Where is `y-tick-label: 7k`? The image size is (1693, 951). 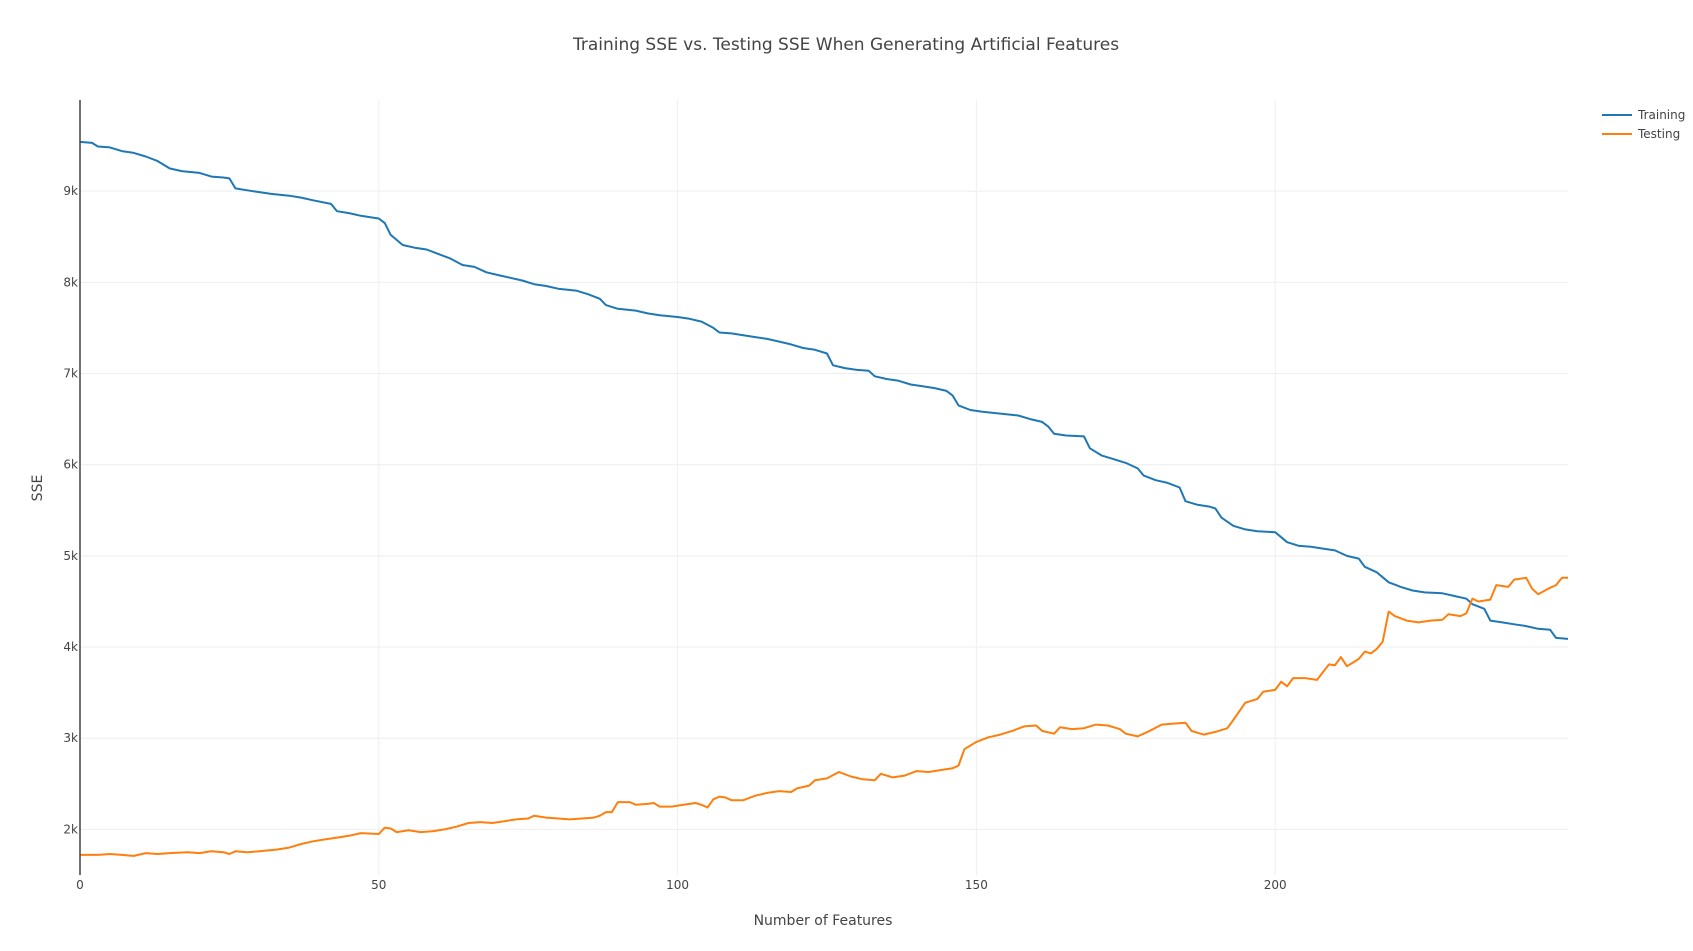
y-tick-label: 7k is located at coordinates (70, 374).